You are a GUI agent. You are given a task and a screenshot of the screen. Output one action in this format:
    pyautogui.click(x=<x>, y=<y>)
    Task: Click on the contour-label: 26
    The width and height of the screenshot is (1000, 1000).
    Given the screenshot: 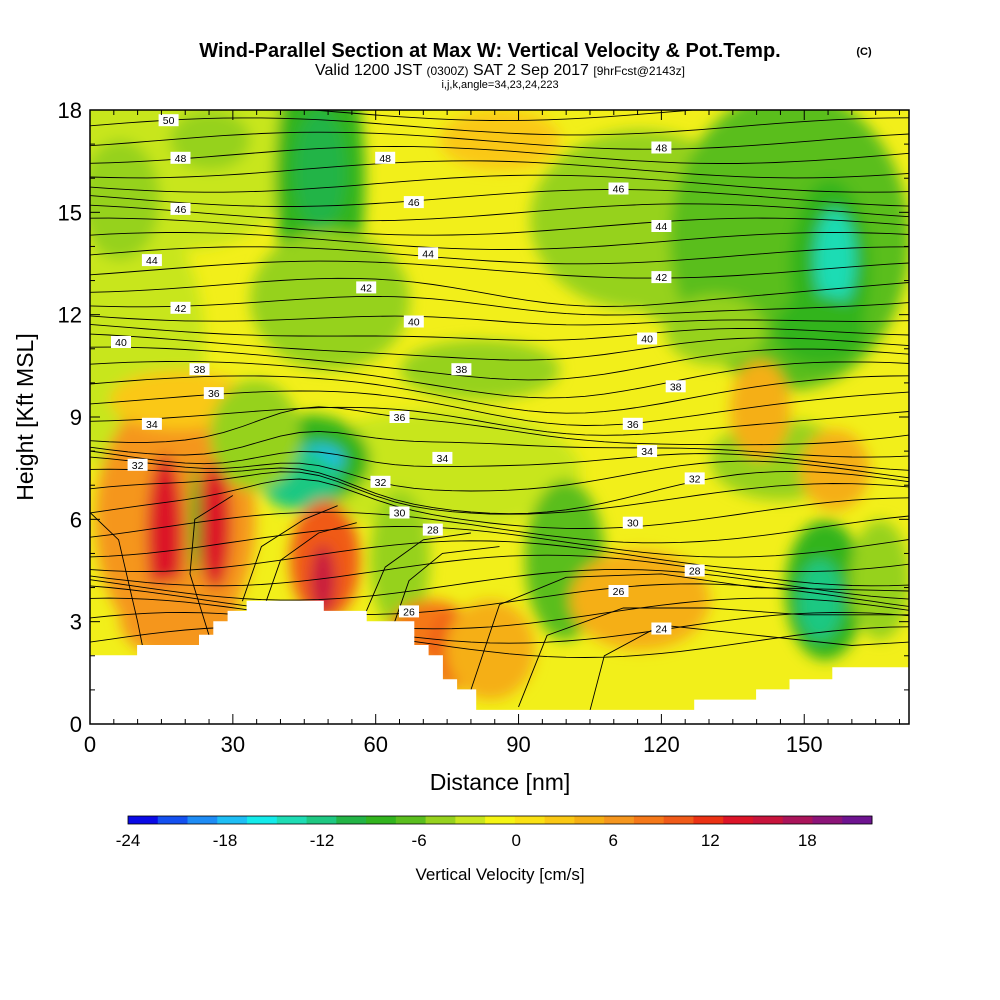 What is the action you would take?
    pyautogui.click(x=409, y=612)
    